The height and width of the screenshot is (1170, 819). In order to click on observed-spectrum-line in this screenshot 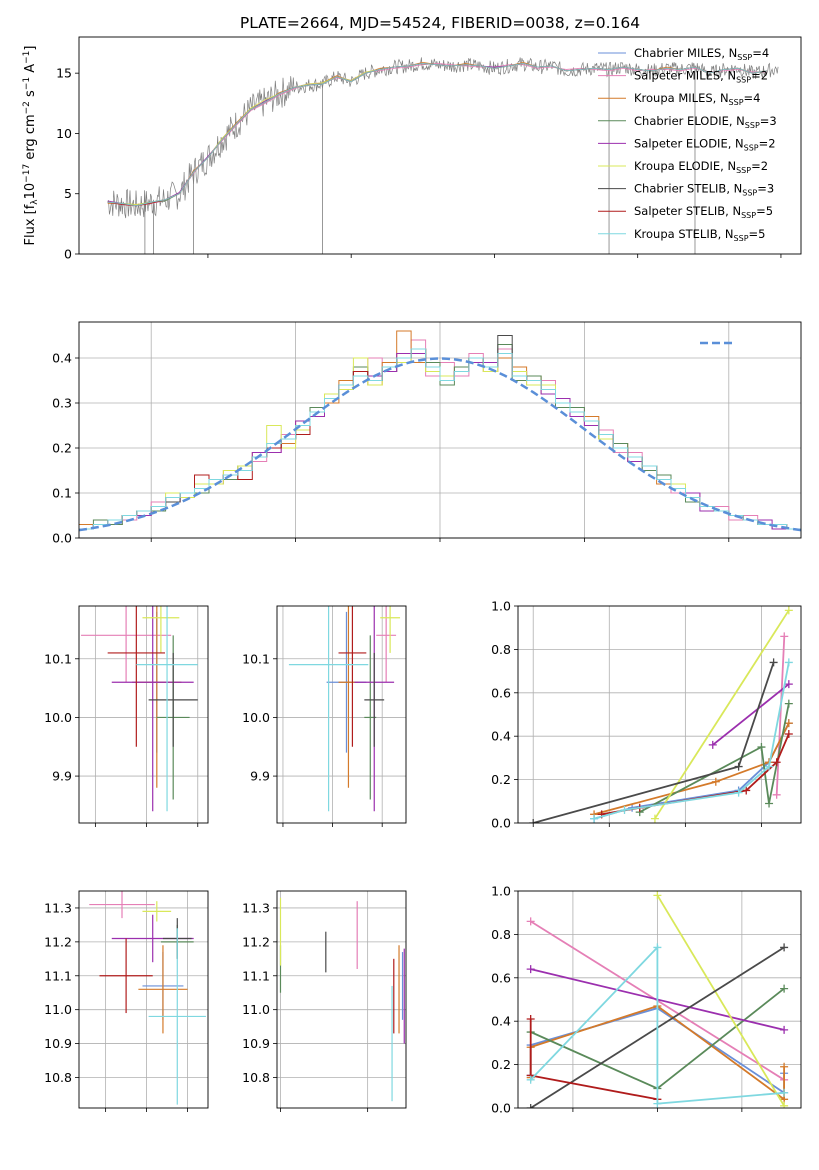, I will do `click(443, 138)`.